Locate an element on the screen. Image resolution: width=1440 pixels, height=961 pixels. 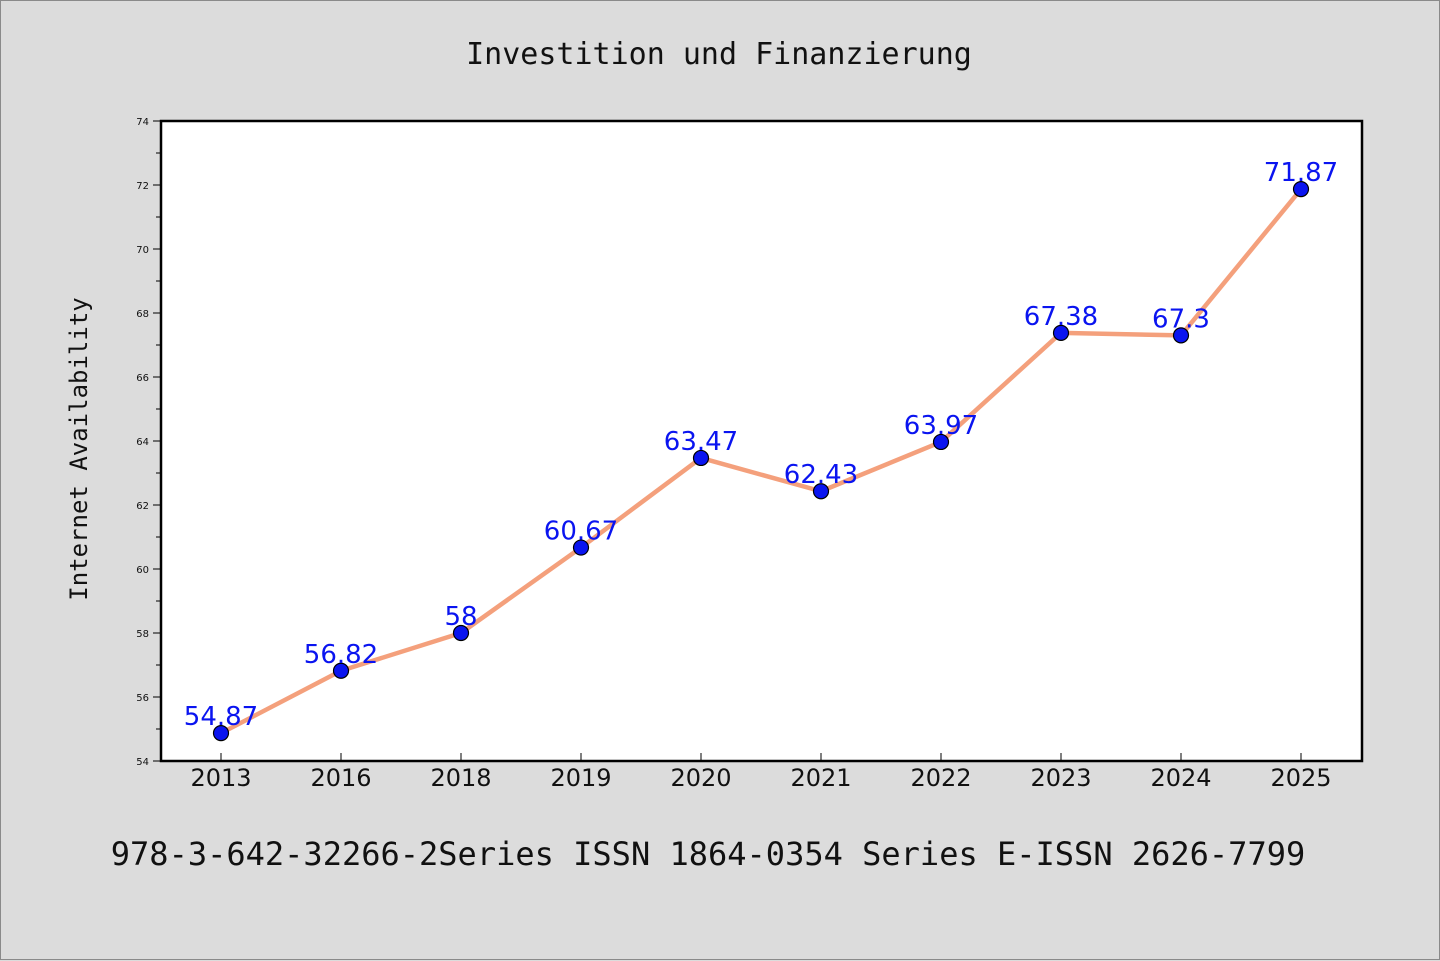
y-axis: 54 56 58 60 62 64 66 68 70 72 74 is located at coordinates (148, 442).